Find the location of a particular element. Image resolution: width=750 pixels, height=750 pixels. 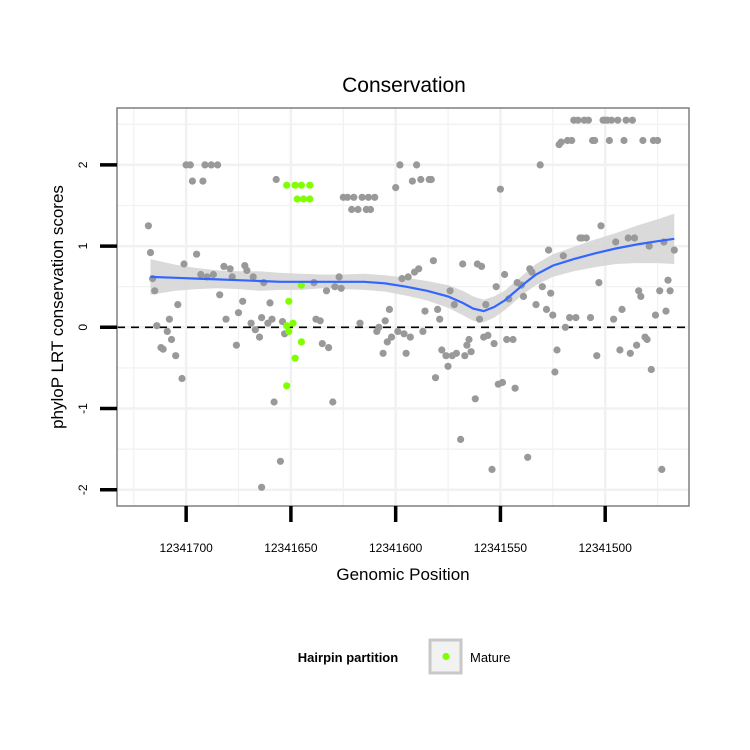

legend: Hairpin partition Mature is located at coordinates (404, 656).